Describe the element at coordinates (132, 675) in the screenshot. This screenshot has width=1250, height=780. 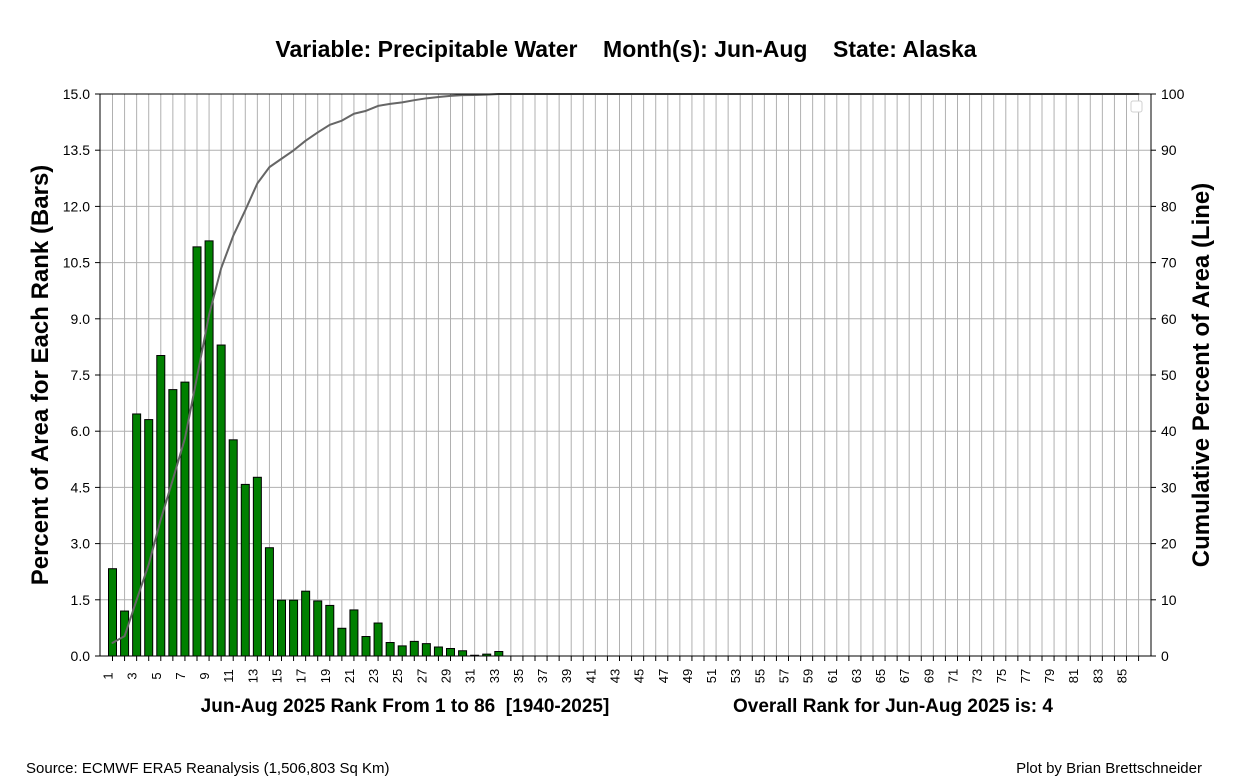
I see `x-tick-label: 3` at that location.